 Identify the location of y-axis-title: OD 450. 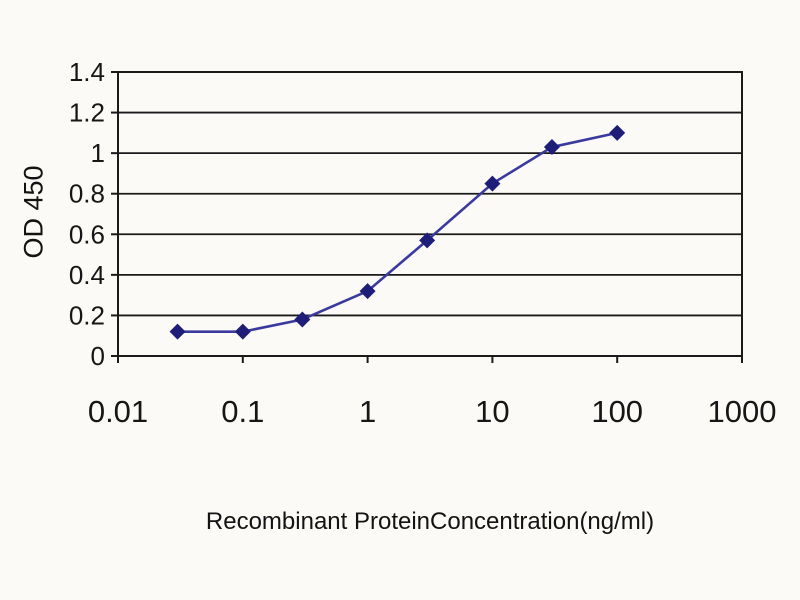
(33, 212).